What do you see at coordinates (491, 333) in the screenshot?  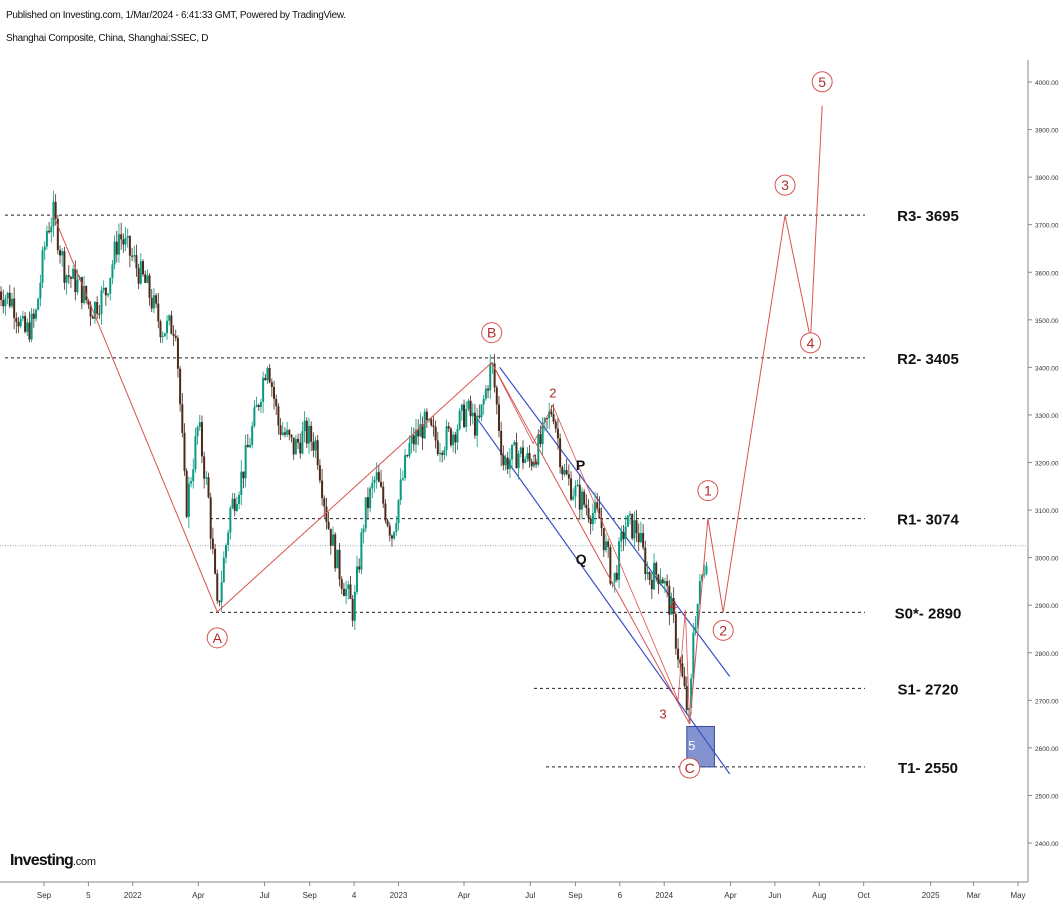 I see `wave-label-b: B` at bounding box center [491, 333].